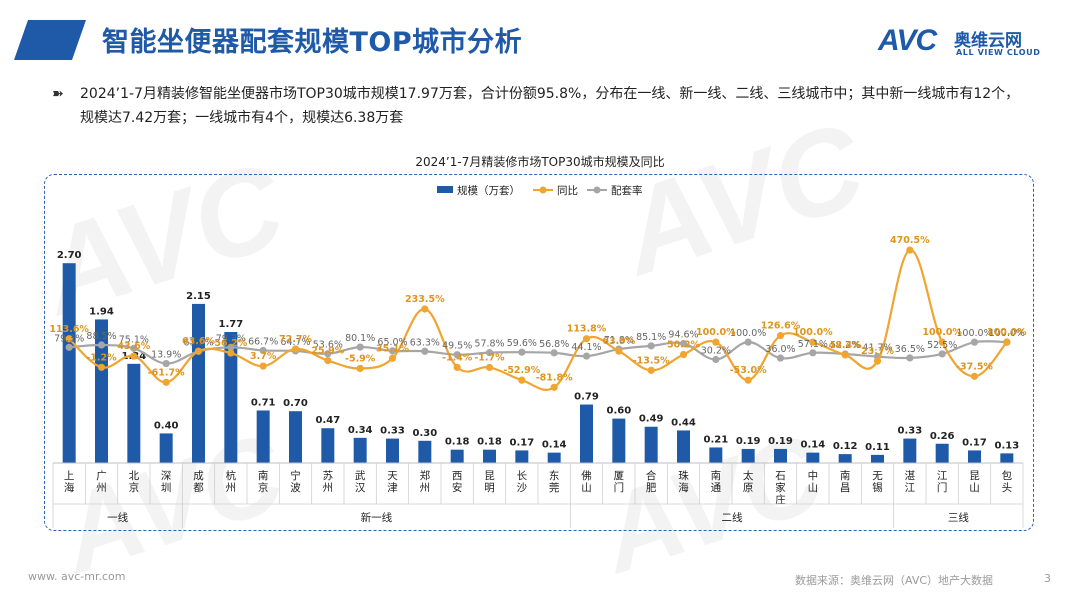 This screenshot has height=608, width=1080. Describe the element at coordinates (715, 439) in the screenshot. I see `bar-value-label: 0.21` at that location.